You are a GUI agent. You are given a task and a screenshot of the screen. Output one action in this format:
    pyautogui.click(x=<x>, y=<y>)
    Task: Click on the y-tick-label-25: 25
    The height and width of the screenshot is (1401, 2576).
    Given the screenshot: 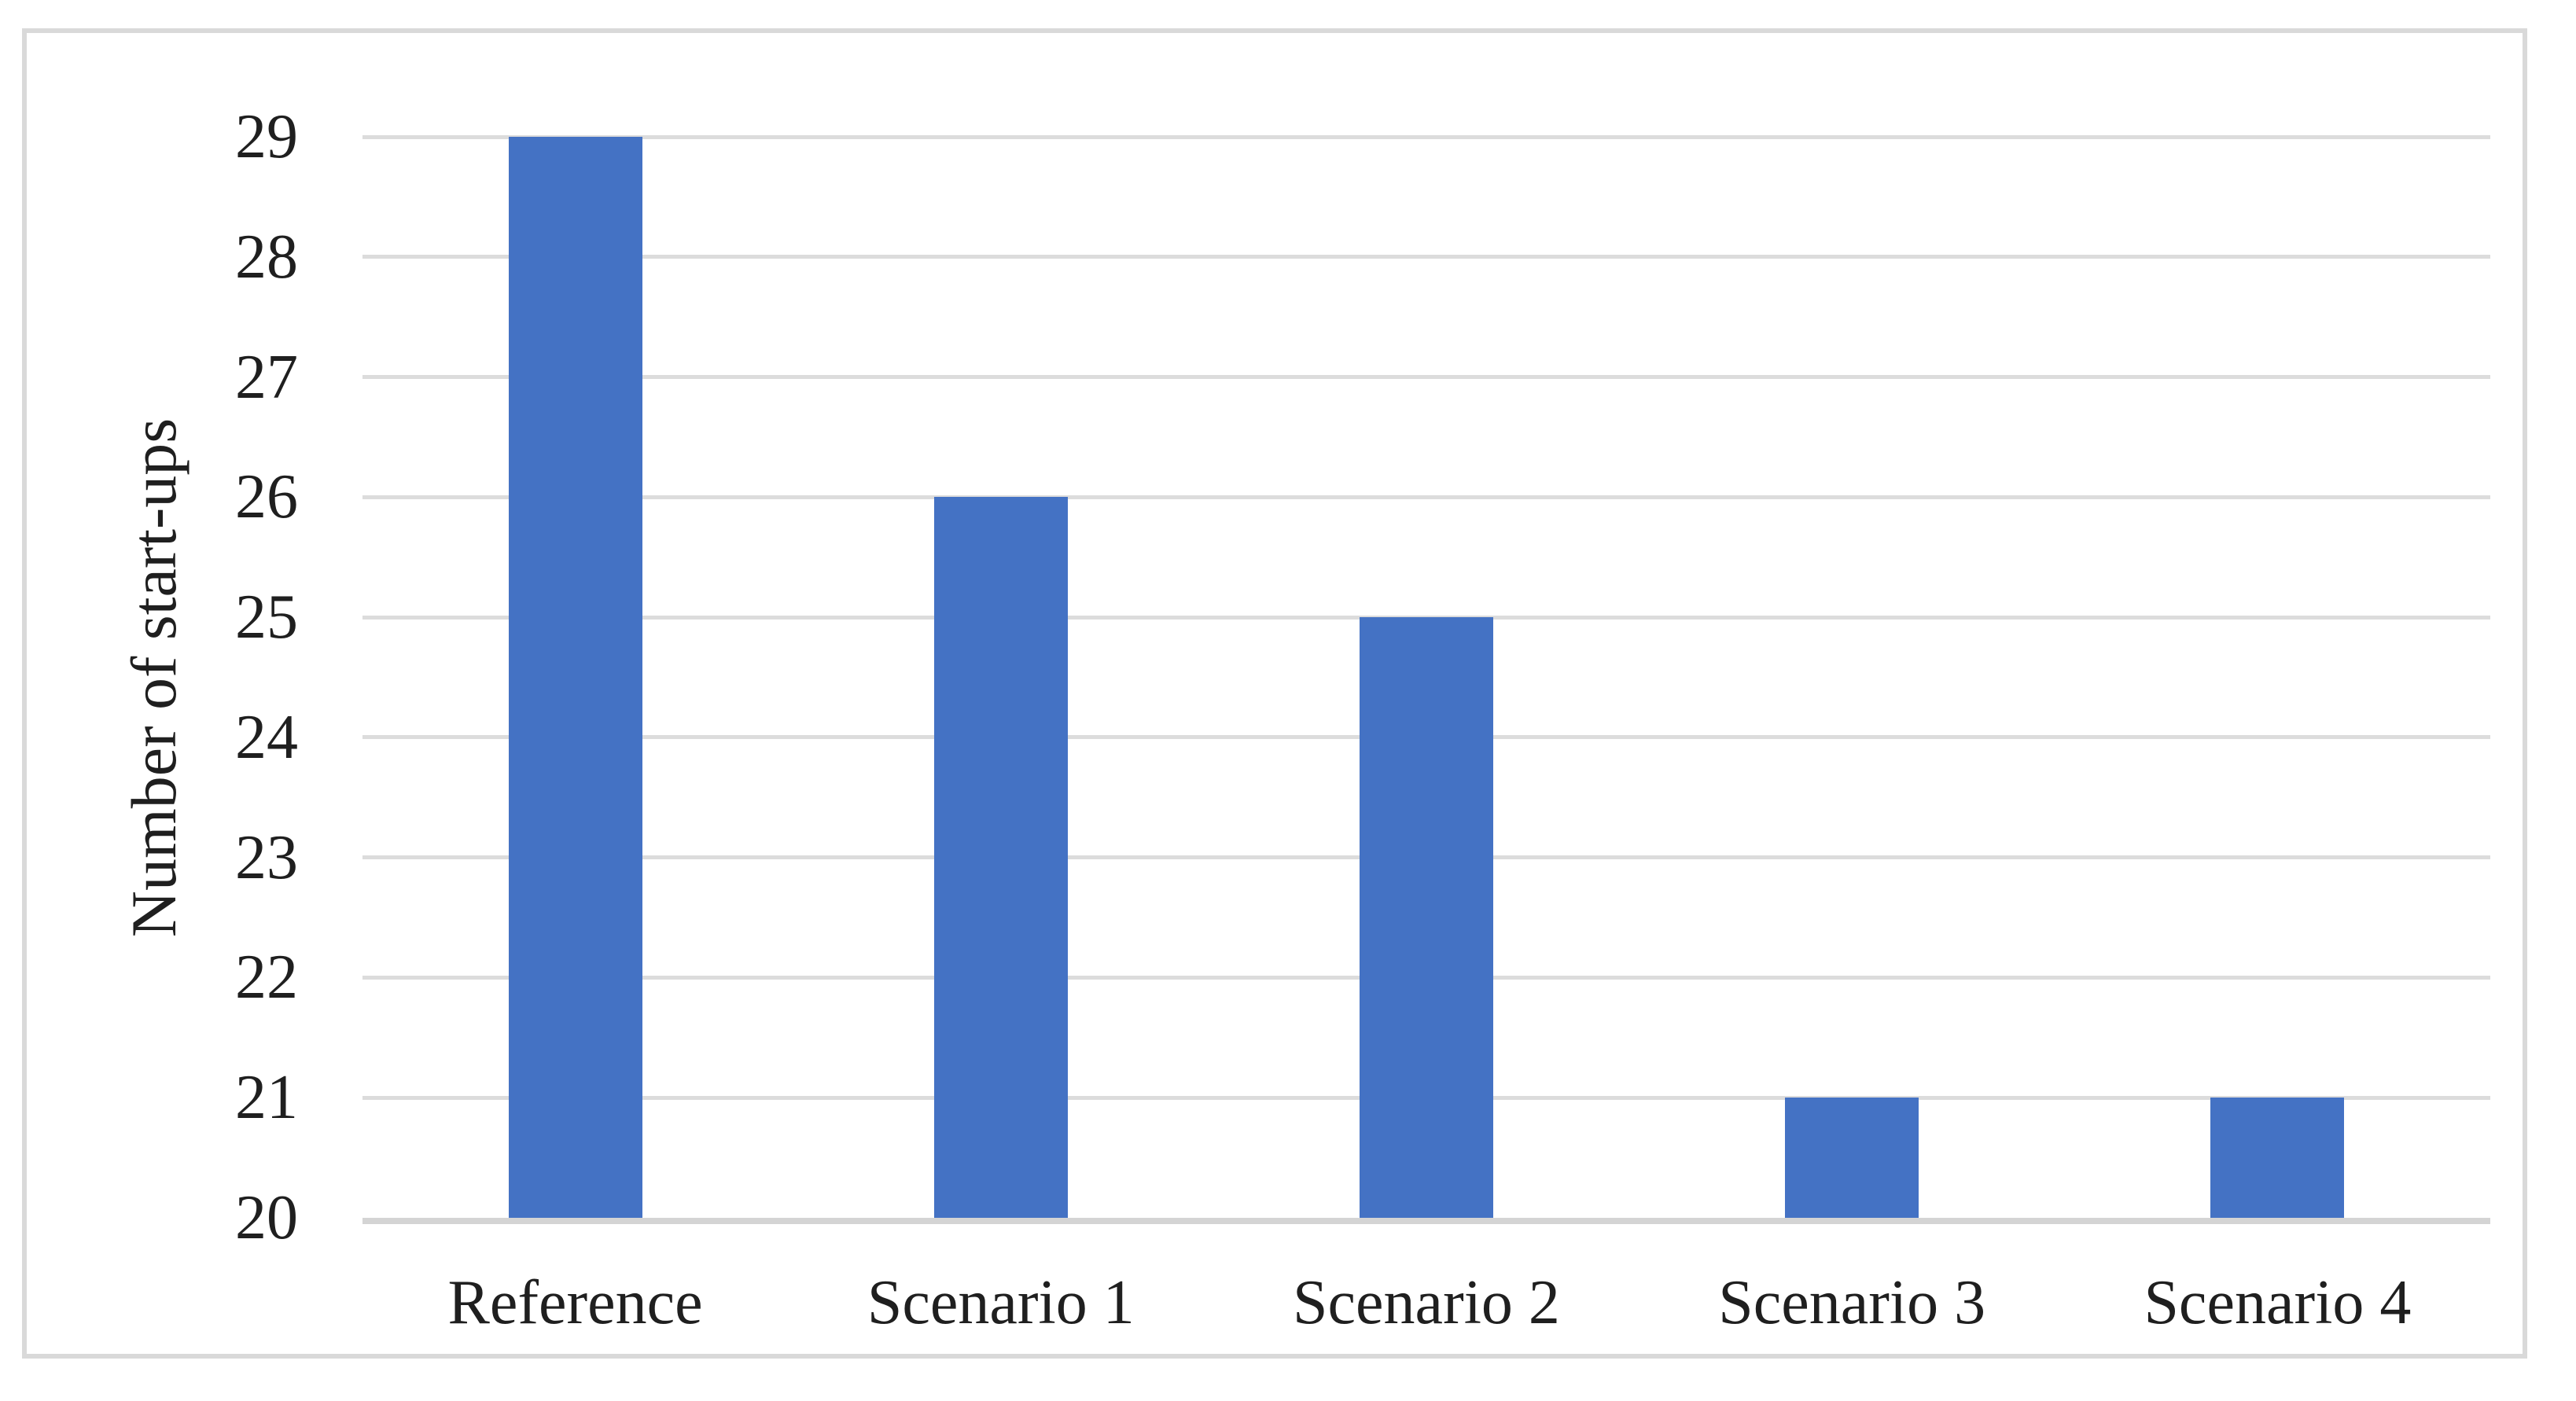 What is the action you would take?
    pyautogui.click(x=266, y=618)
    